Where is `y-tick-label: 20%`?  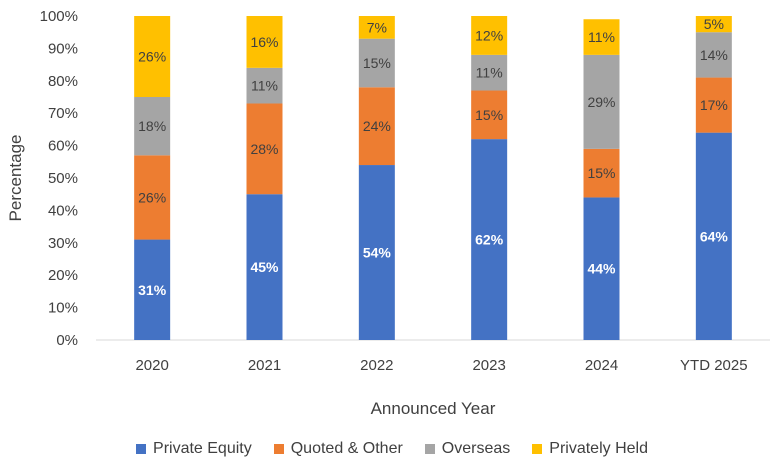
y-tick-label: 20% is located at coordinates (63, 275).